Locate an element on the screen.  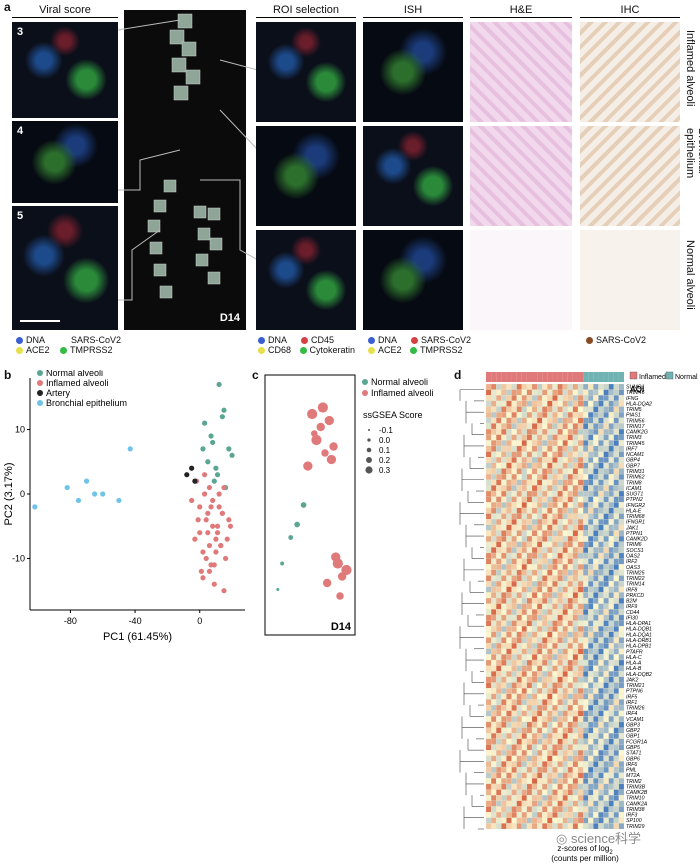
row-label-inflamed: Inflamed alveoli is located at coordinates (690, 68).